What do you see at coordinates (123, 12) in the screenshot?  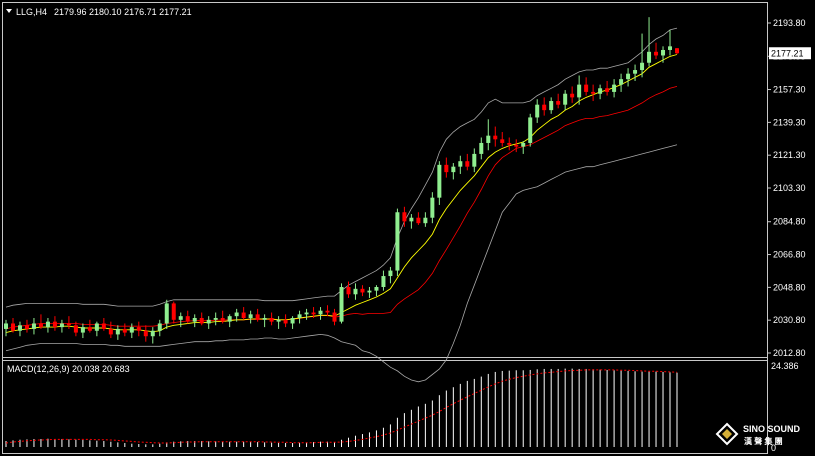 I see `ohlc-values: 2179.96 2180.10 2176.71 2177.21` at bounding box center [123, 12].